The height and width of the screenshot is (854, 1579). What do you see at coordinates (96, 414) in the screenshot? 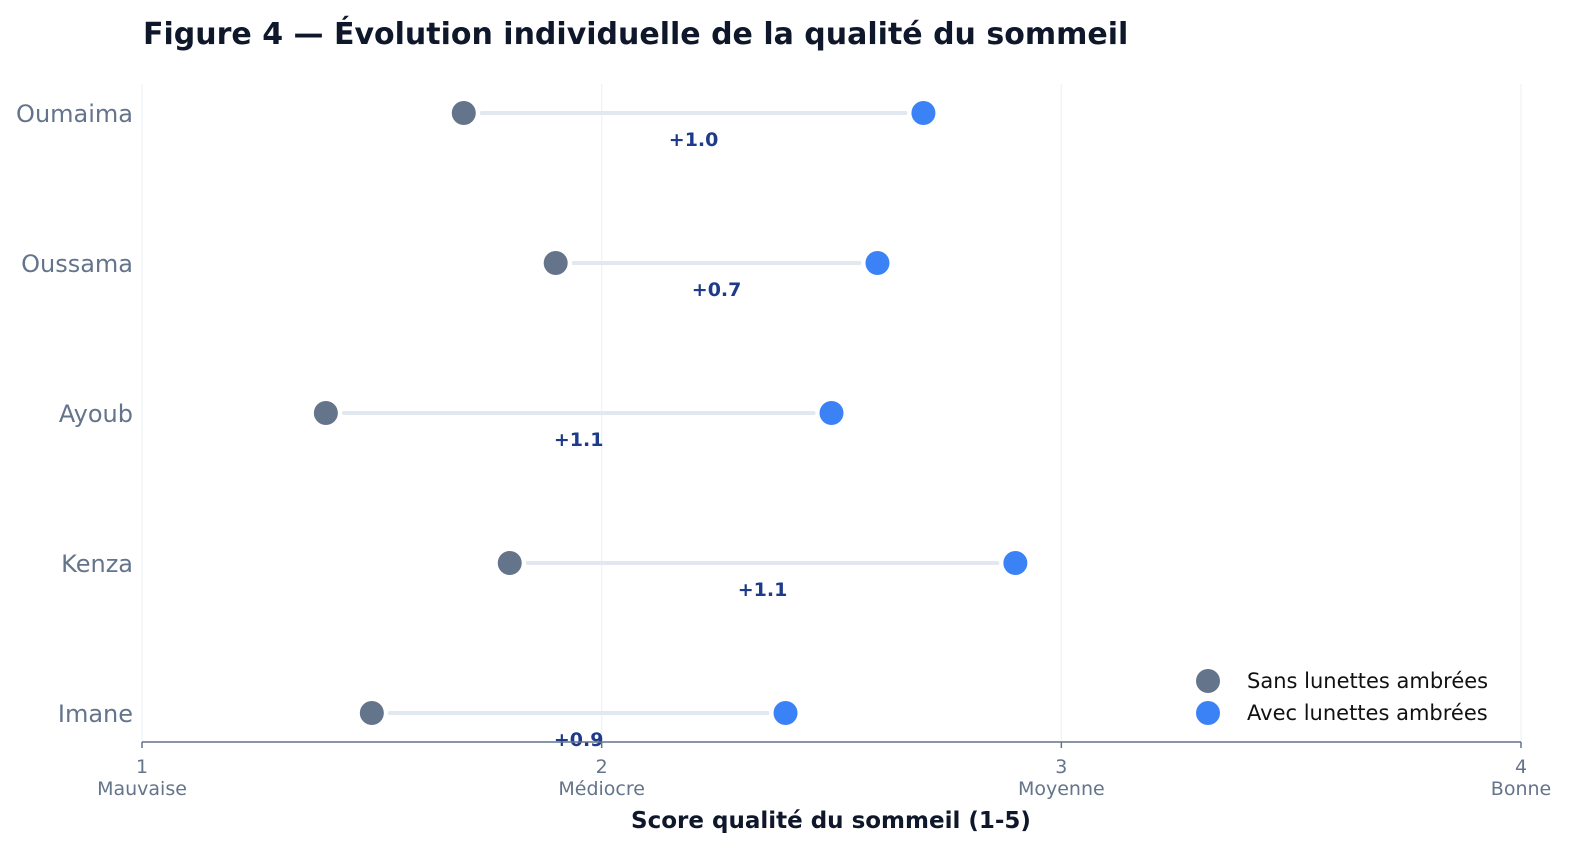
I see `category-label: Ayoub` at bounding box center [96, 414].